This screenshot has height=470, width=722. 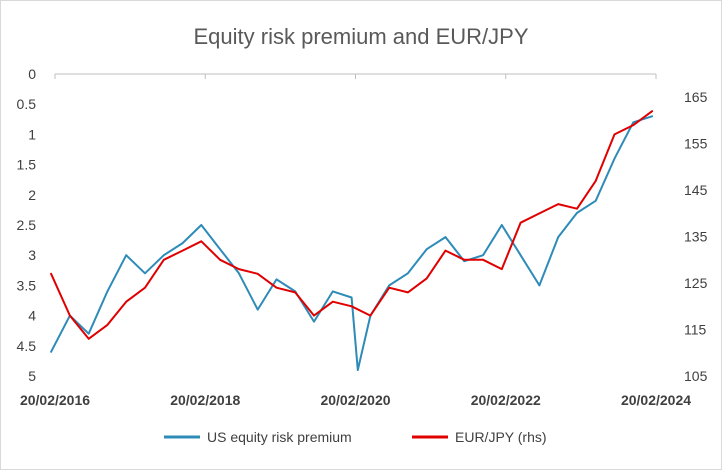 What do you see at coordinates (696, 144) in the screenshot?
I see `y-right-tick-label: 155` at bounding box center [696, 144].